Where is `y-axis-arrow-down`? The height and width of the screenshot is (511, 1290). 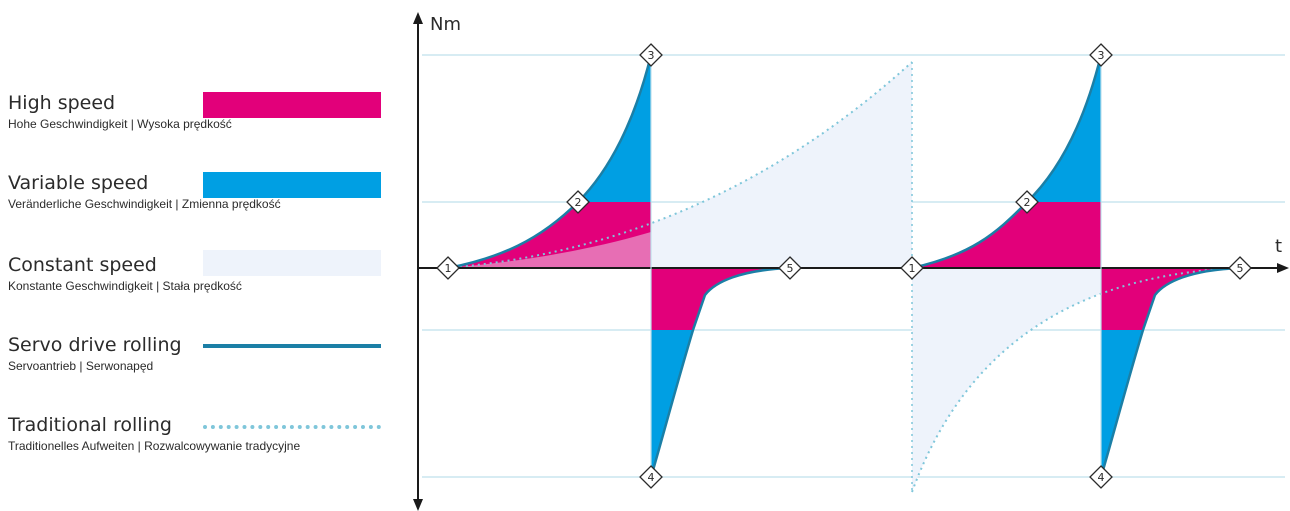 y-axis-arrow-down is located at coordinates (418, 505).